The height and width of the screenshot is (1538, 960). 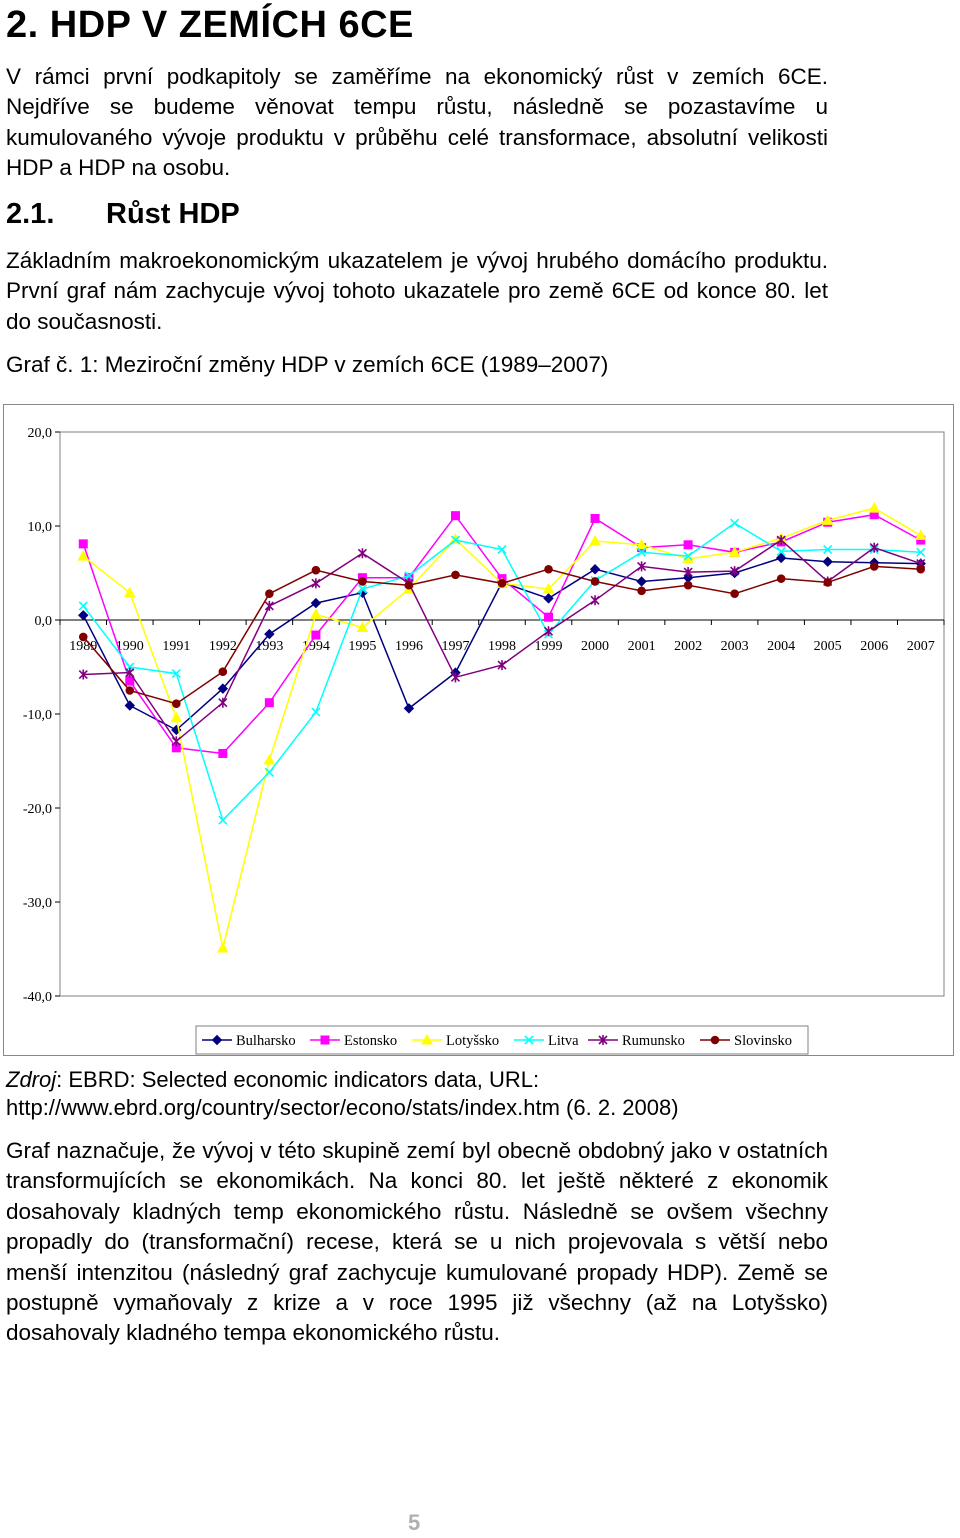 What do you see at coordinates (763, 1041) in the screenshot?
I see `legend-label-slovinsko: Slovinsko` at bounding box center [763, 1041].